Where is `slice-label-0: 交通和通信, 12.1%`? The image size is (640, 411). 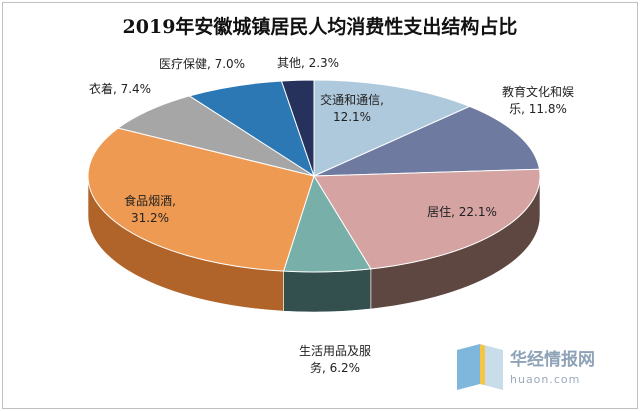 slice-label-0: 交通和通信, 12.1% is located at coordinates (352, 108).